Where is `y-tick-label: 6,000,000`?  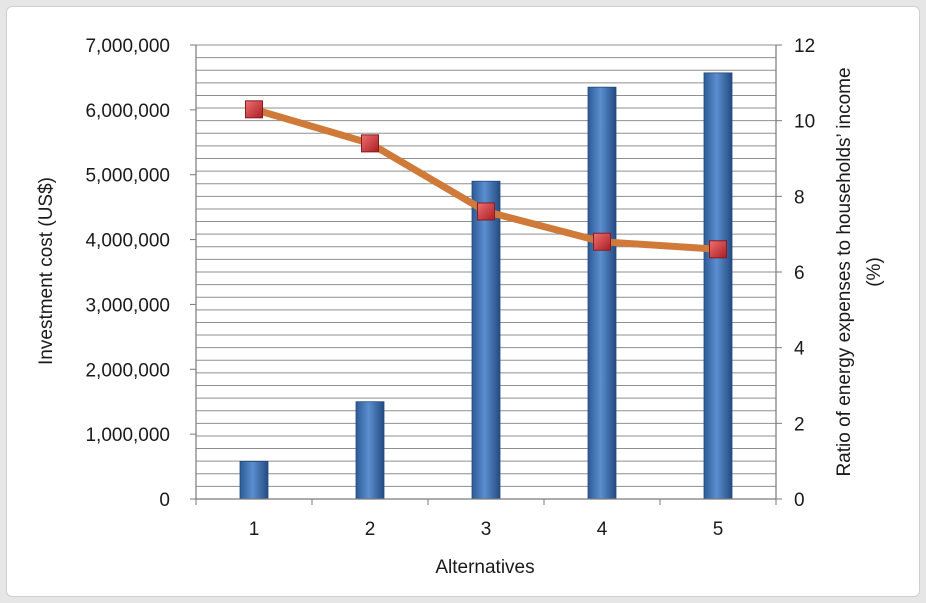
y-tick-label: 6,000,000 is located at coordinates (127, 111).